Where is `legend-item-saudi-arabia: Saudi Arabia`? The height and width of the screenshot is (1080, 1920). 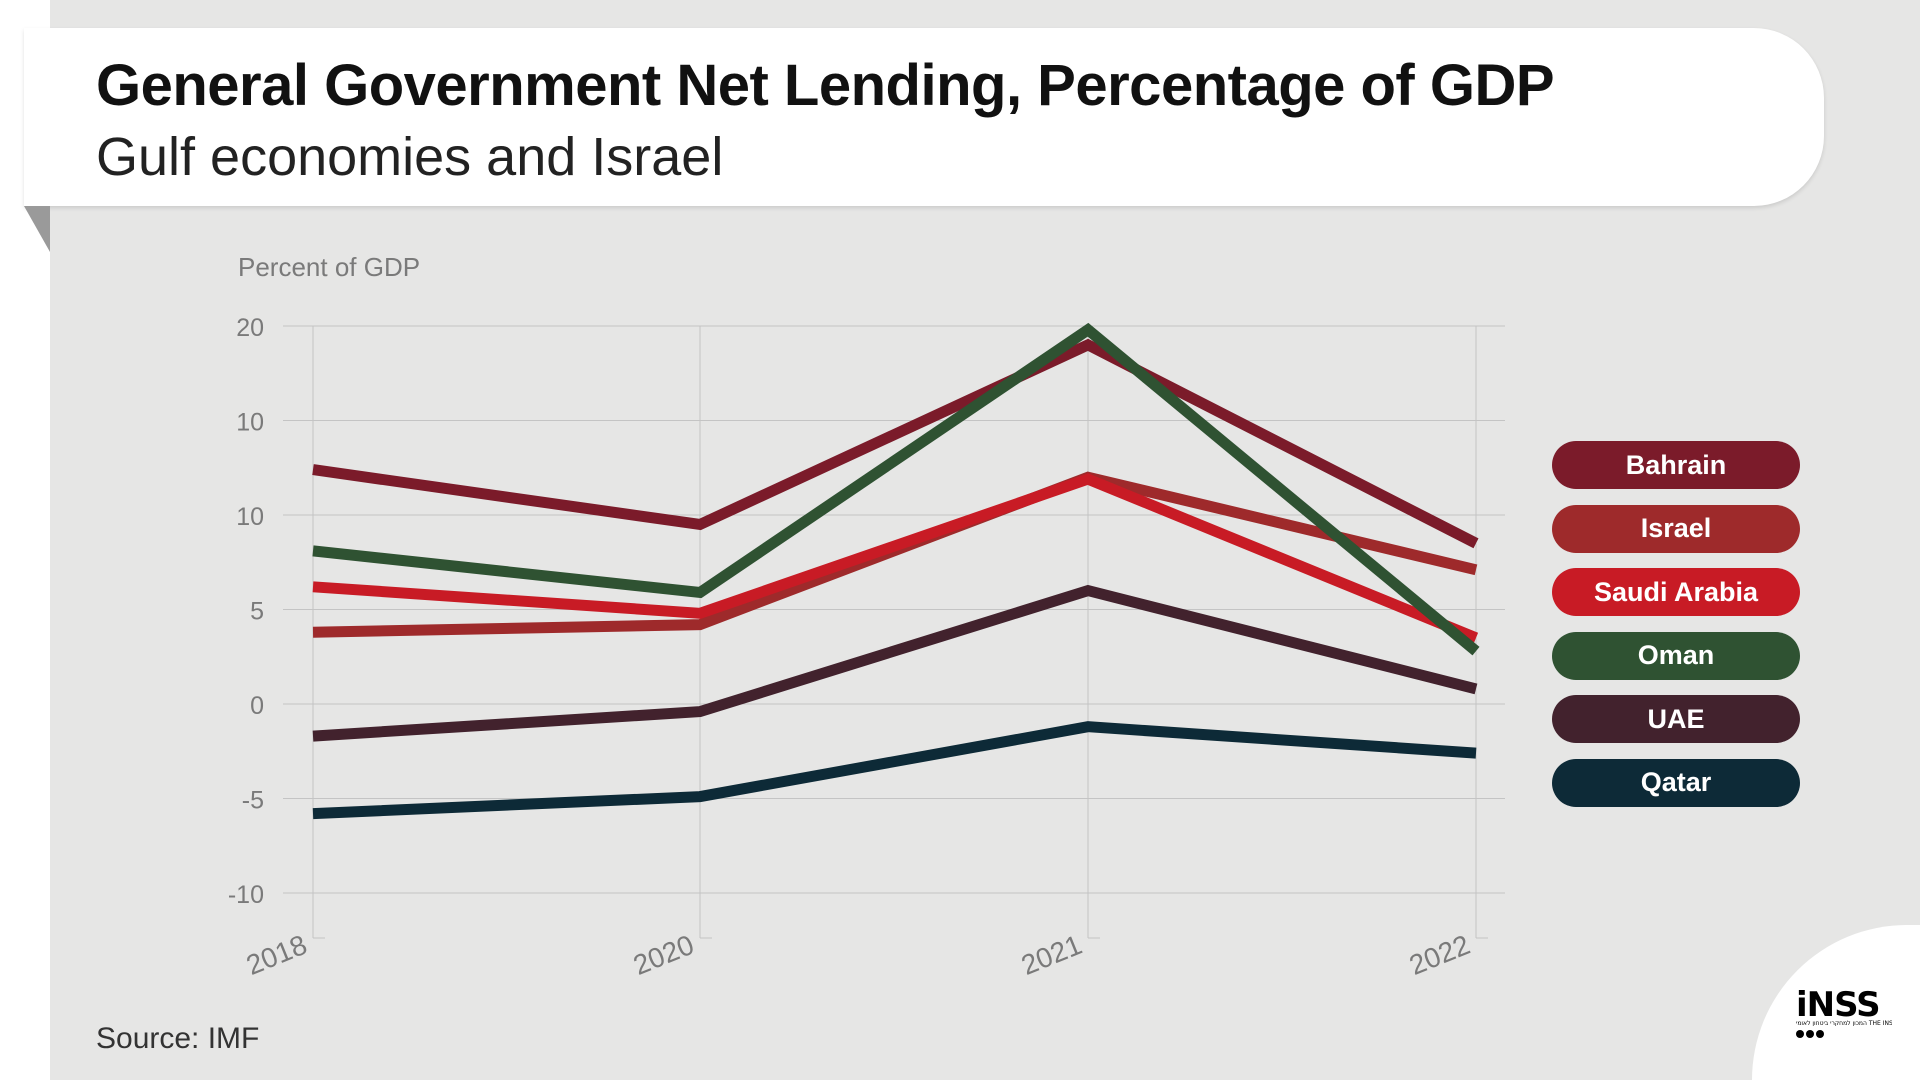 legend-item-saudi-arabia: Saudi Arabia is located at coordinates (1676, 592).